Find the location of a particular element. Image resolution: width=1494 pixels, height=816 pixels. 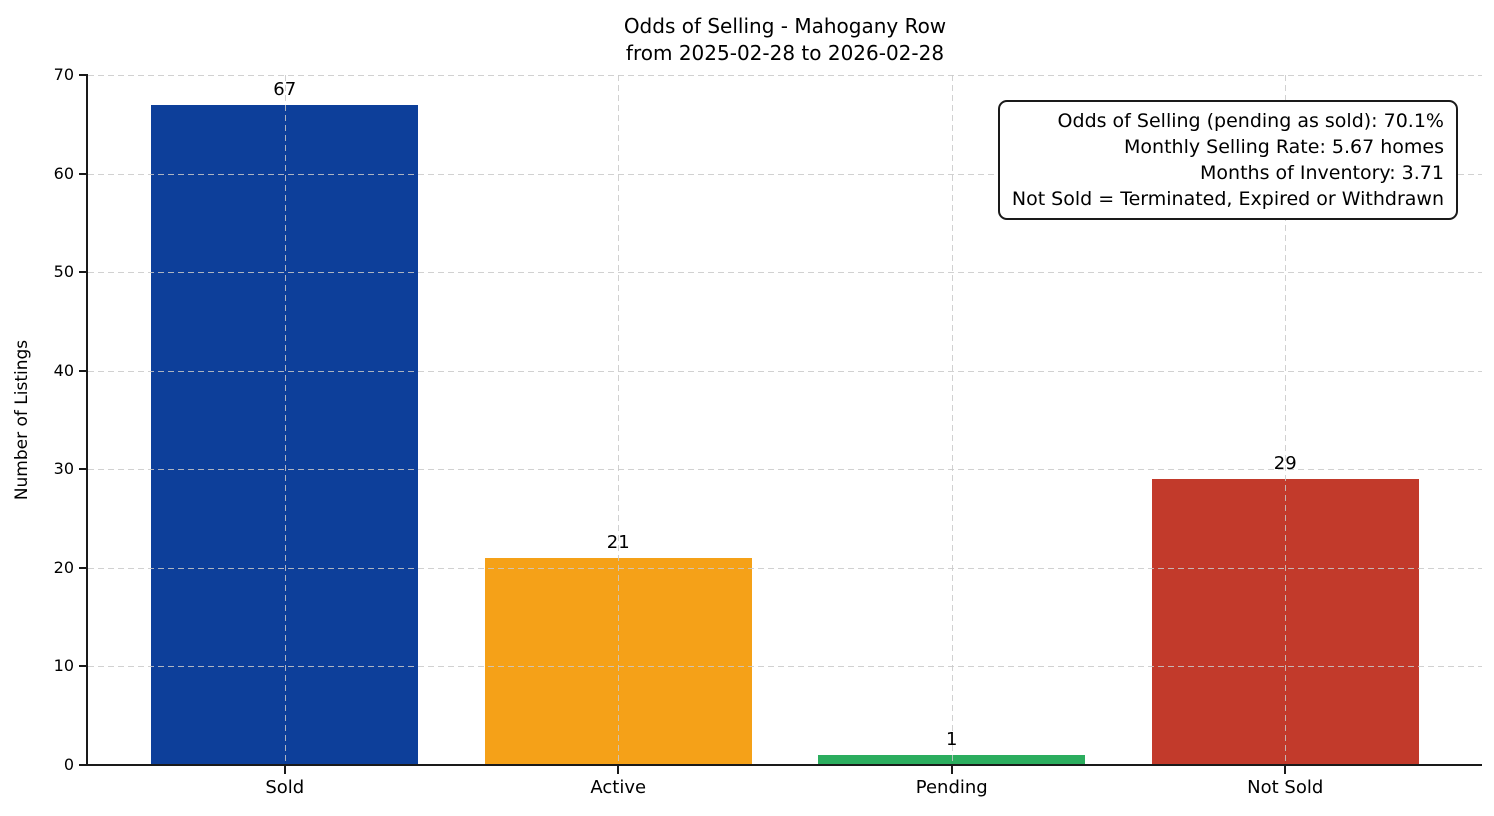

x-axis-spine is located at coordinates (784, 765).